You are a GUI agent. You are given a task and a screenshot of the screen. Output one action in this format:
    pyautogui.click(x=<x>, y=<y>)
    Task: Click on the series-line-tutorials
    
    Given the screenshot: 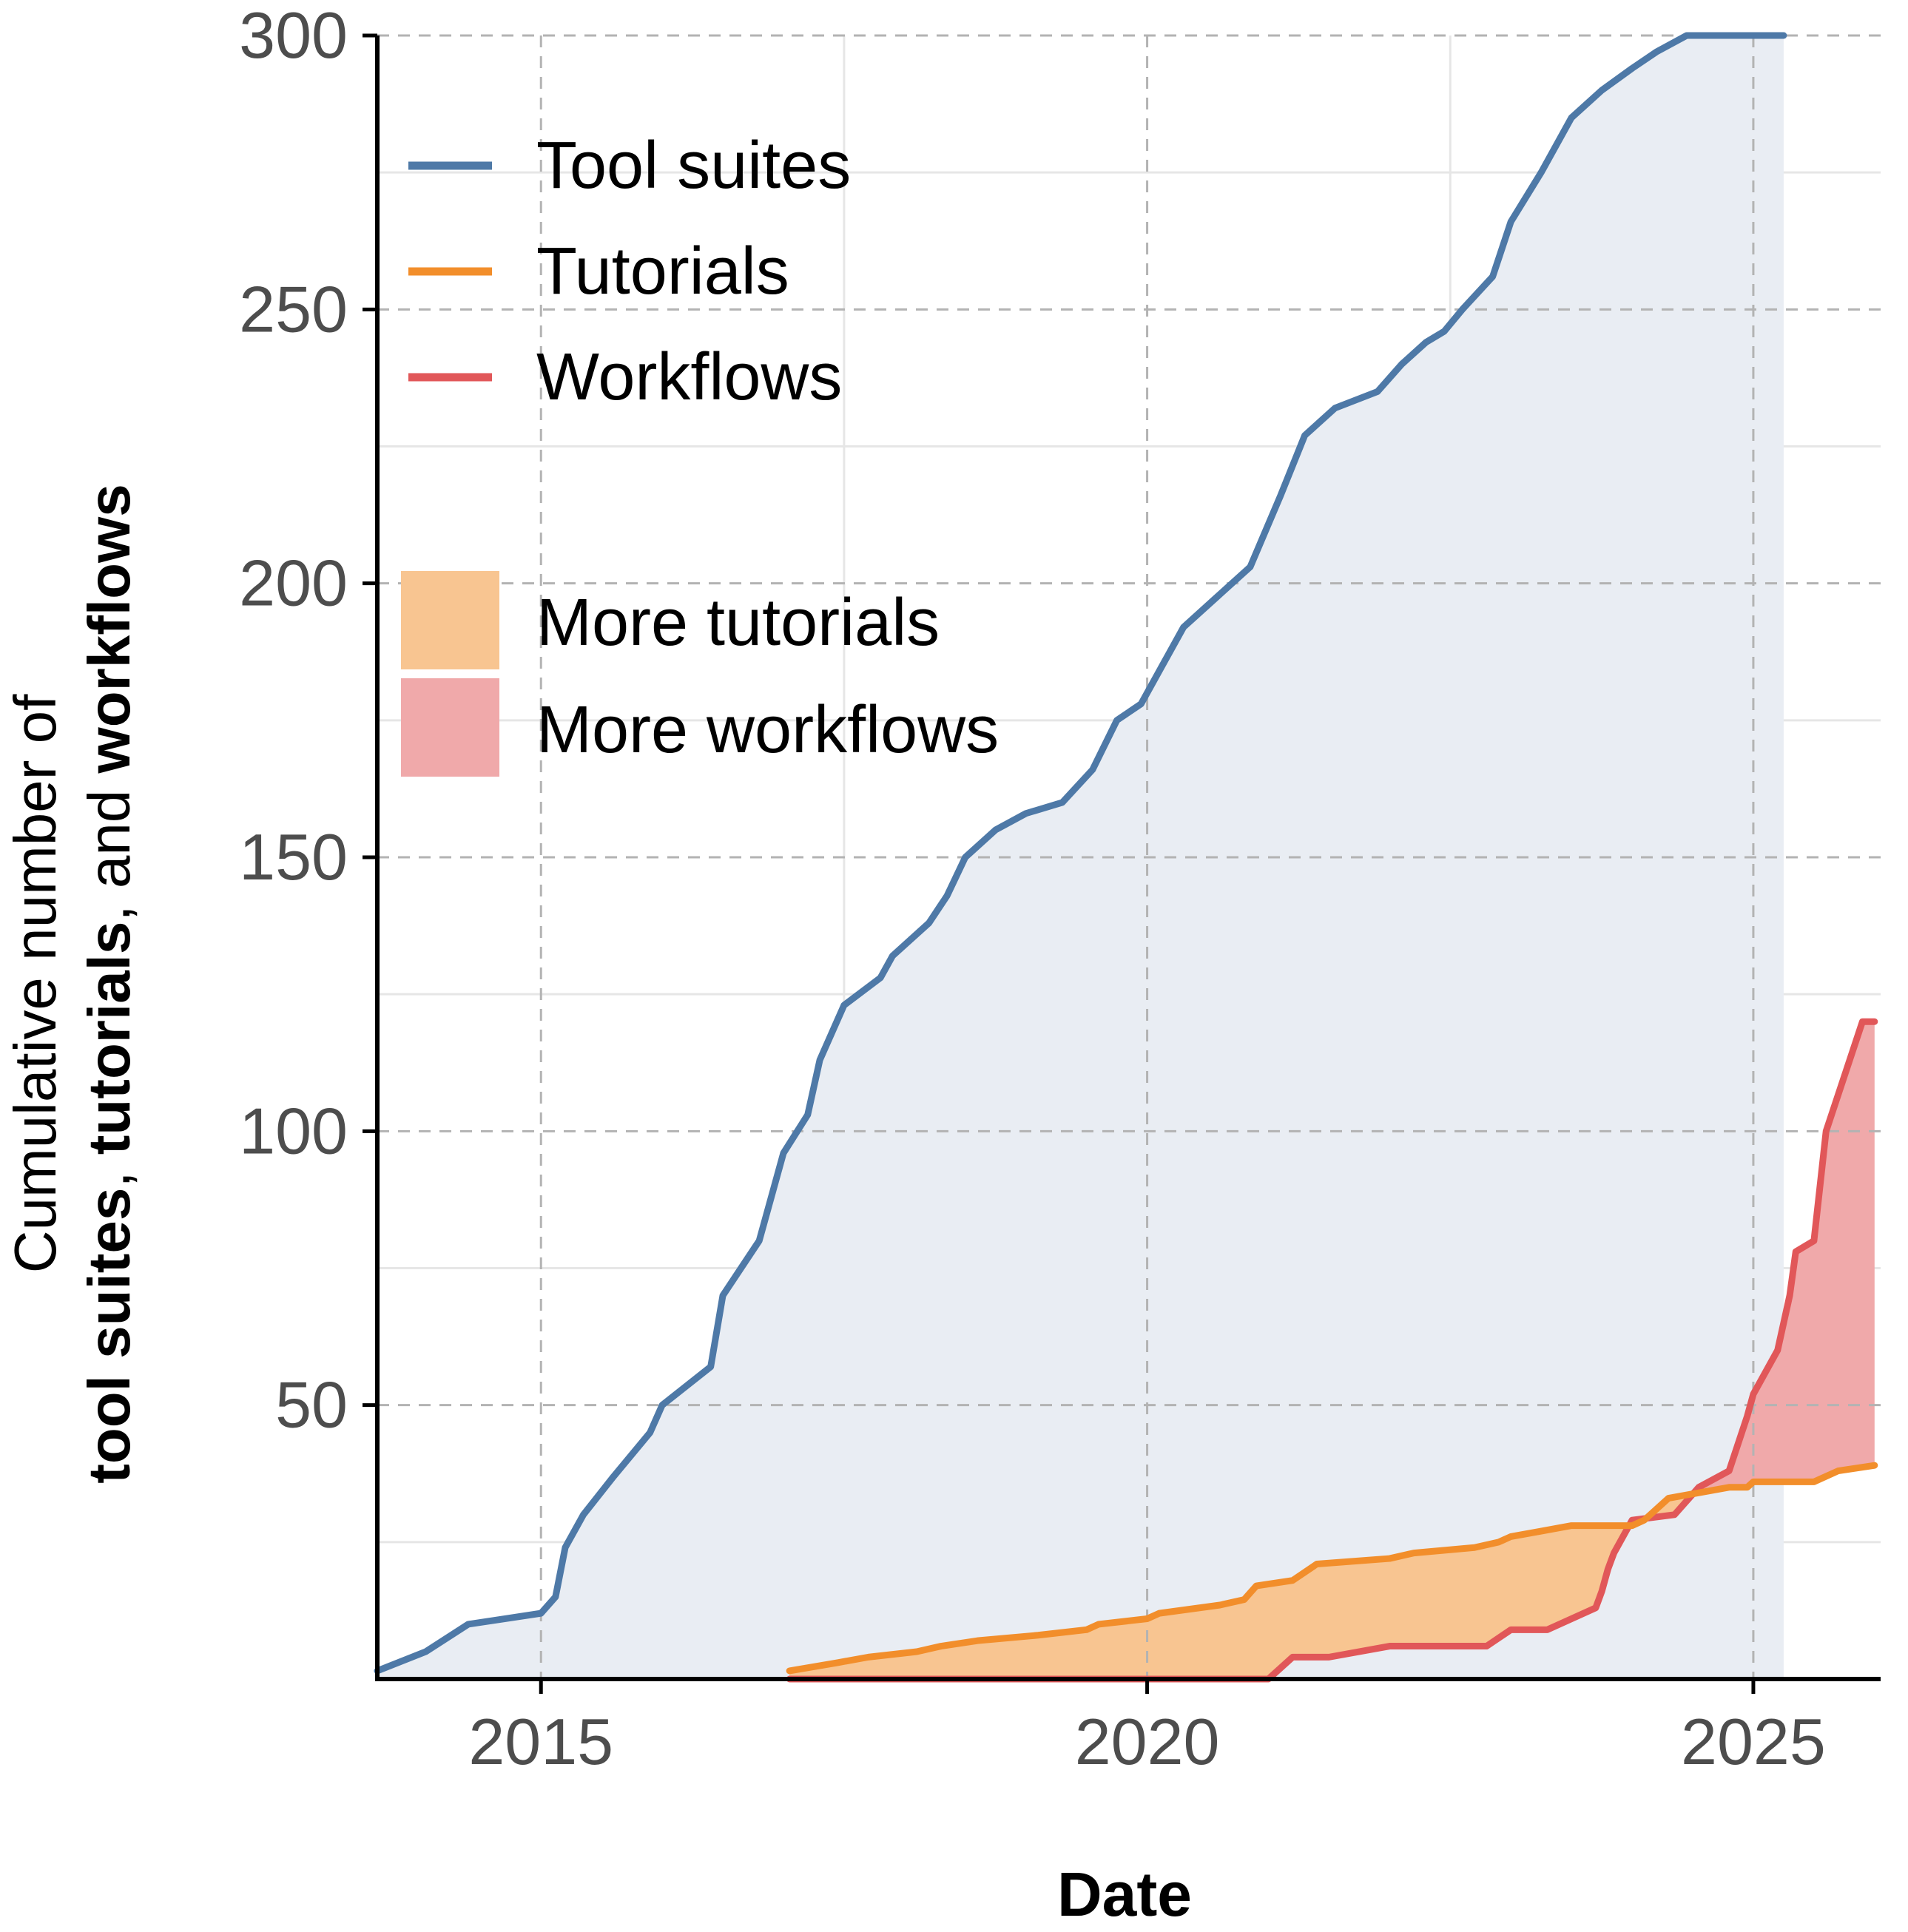 What is the action you would take?
    pyautogui.click(x=1332, y=1569)
    